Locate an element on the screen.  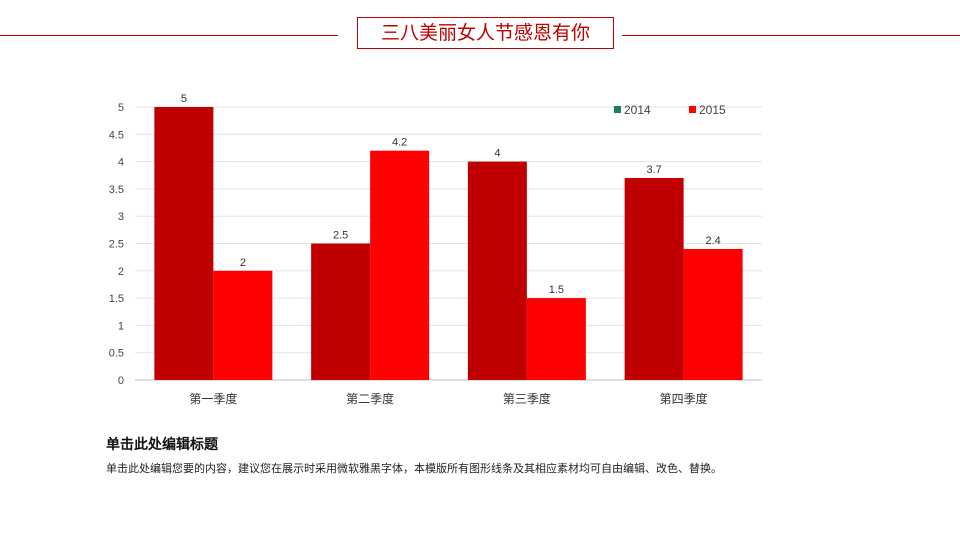
legend-label: 2014 is located at coordinates (637, 110).